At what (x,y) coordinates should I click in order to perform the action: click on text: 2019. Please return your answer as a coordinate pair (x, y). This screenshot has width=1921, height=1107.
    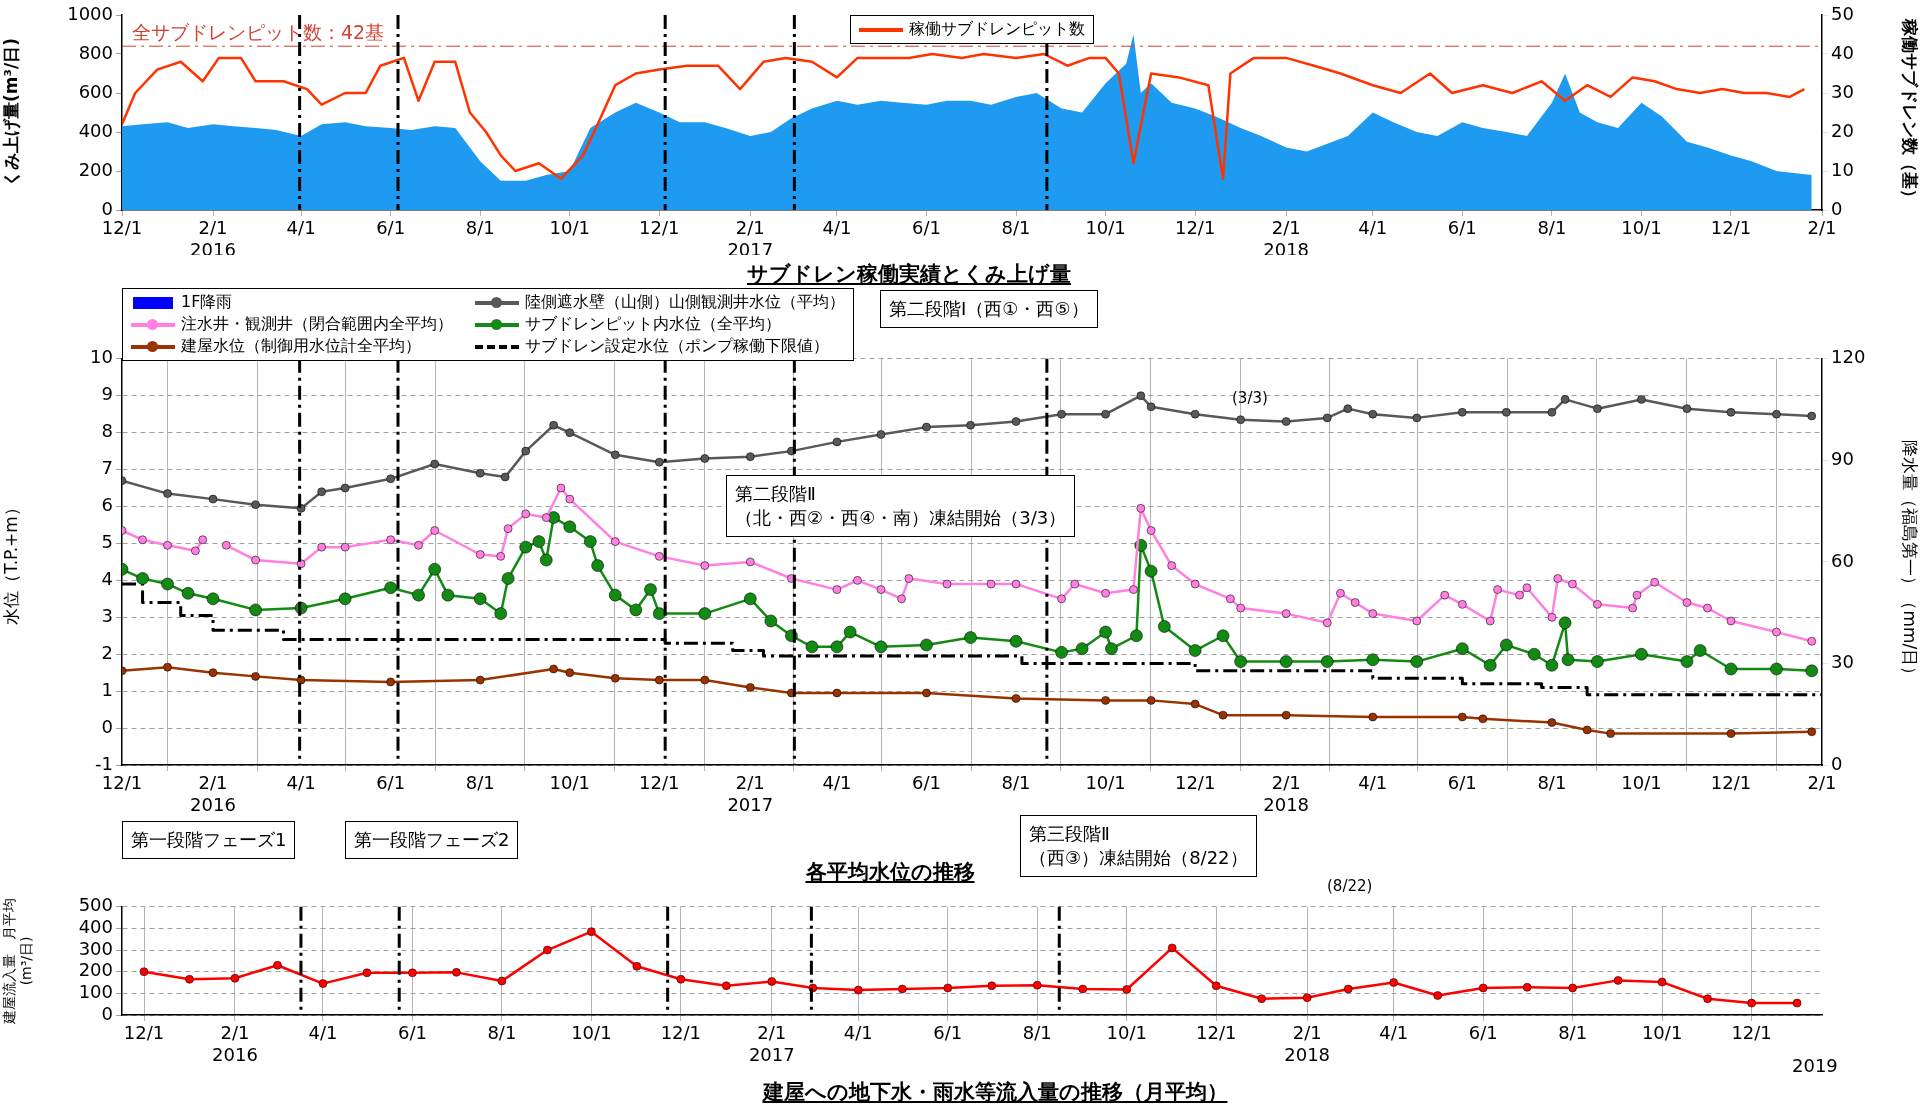
    Looking at the image, I should click on (1815, 1066).